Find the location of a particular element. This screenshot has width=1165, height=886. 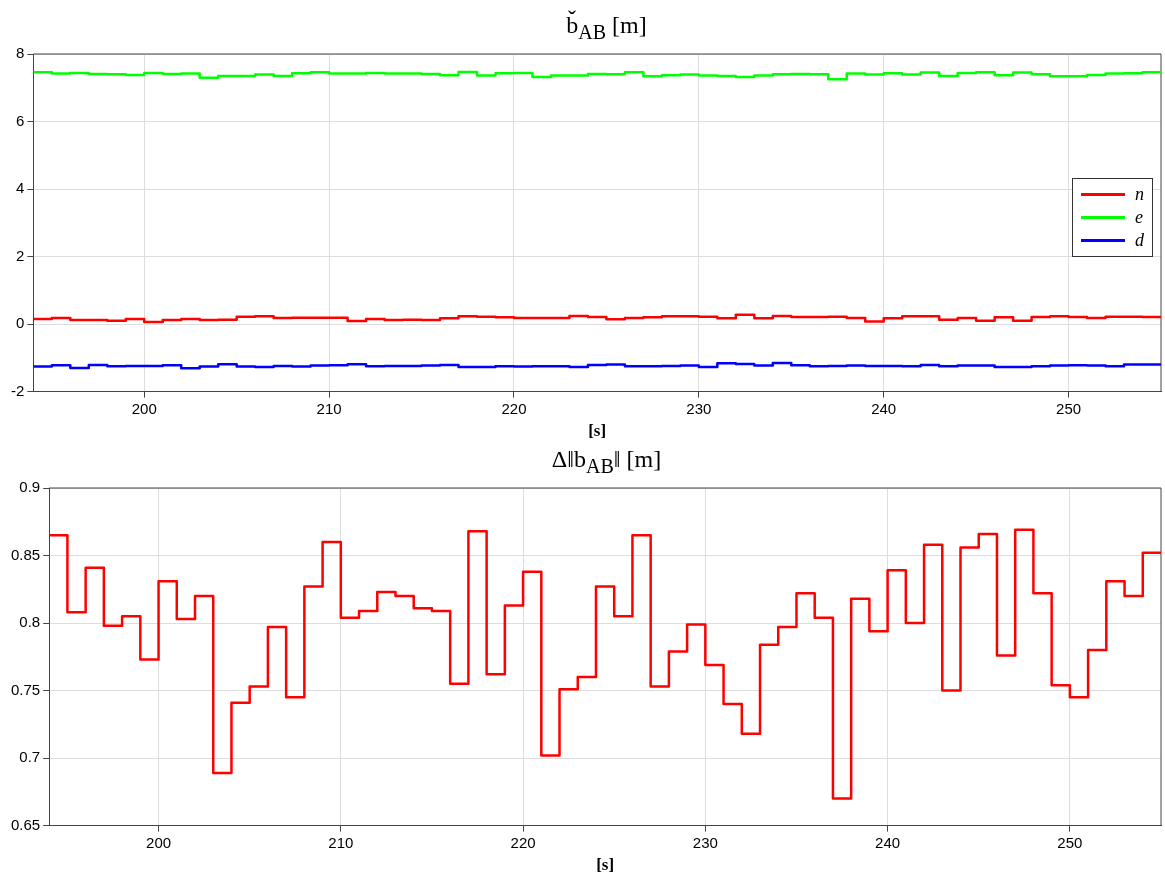

y-tick-label: 0 is located at coordinates (20, 323).